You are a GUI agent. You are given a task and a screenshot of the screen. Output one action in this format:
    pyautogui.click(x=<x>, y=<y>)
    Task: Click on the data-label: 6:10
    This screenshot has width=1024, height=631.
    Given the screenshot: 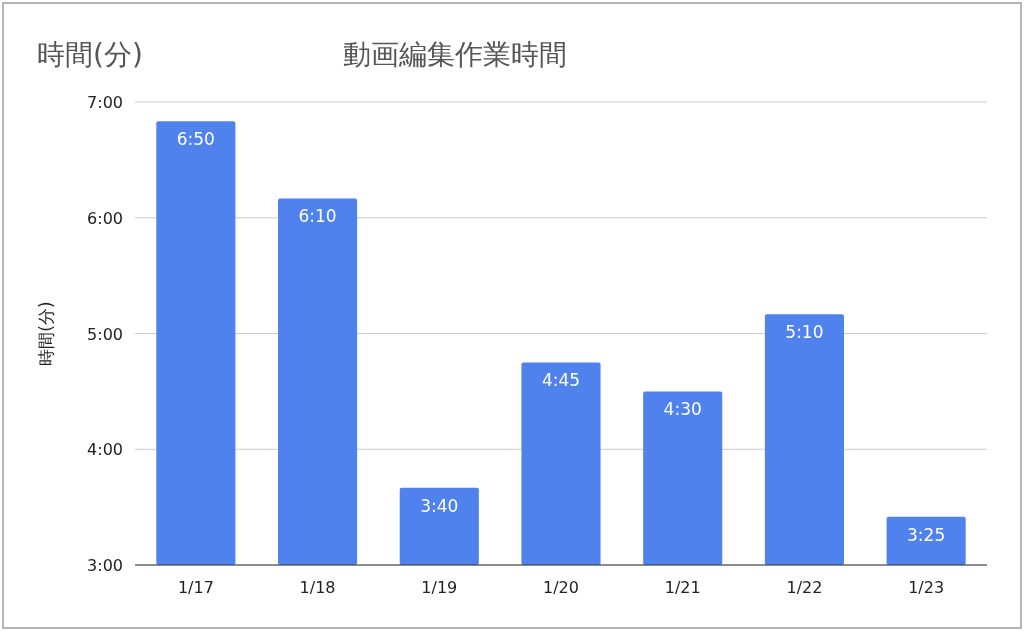 What is the action you would take?
    pyautogui.click(x=317, y=216)
    